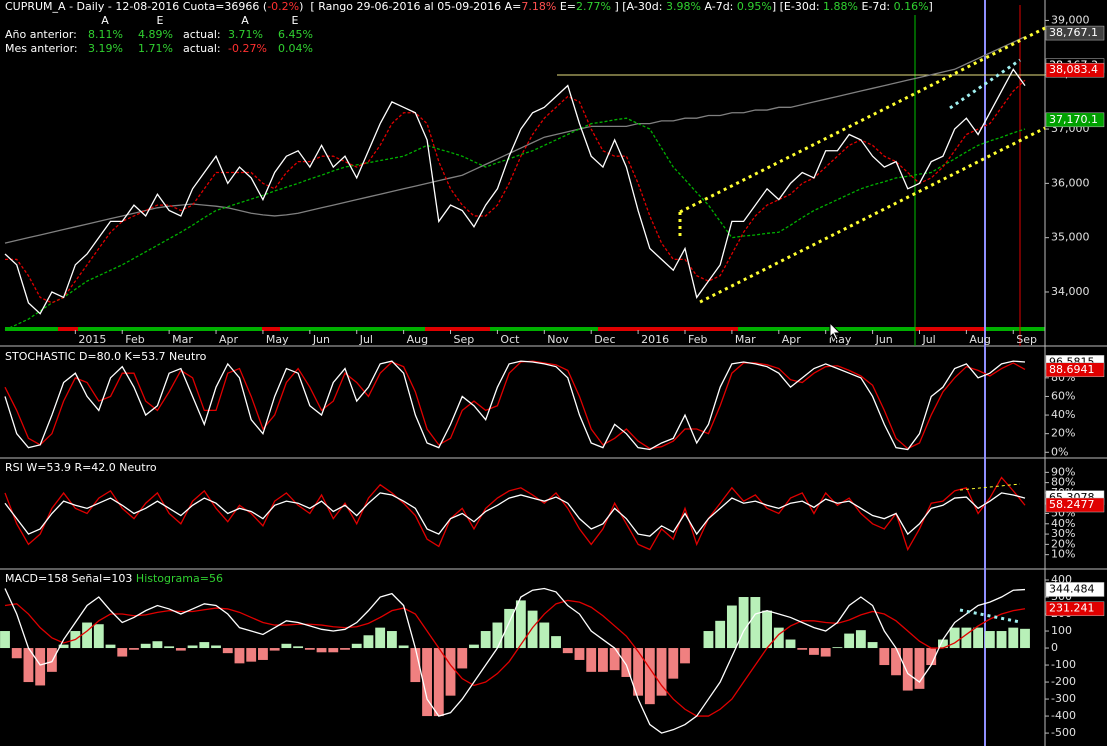  Describe the element at coordinates (558, 339) in the screenshot. I see `x-tick-label: Nov` at that location.